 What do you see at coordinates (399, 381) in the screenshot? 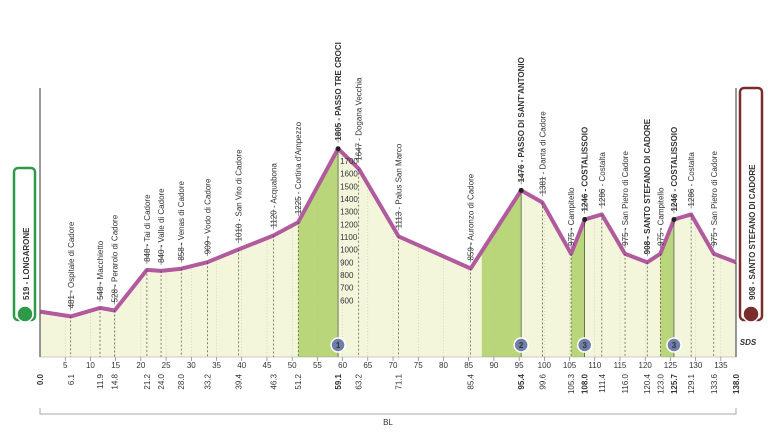
I see `km-label: 71.1` at bounding box center [399, 381].